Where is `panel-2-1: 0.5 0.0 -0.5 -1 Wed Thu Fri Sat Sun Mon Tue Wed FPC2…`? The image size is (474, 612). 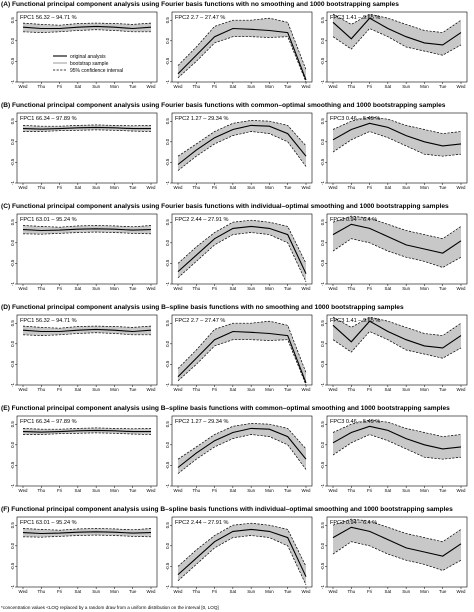 panel-2-1: 0.5 0.0 -0.5 -1 Wed Thu Fri Sat Sun Mon Tue Wed FPC2… is located at coordinates (239, 252).